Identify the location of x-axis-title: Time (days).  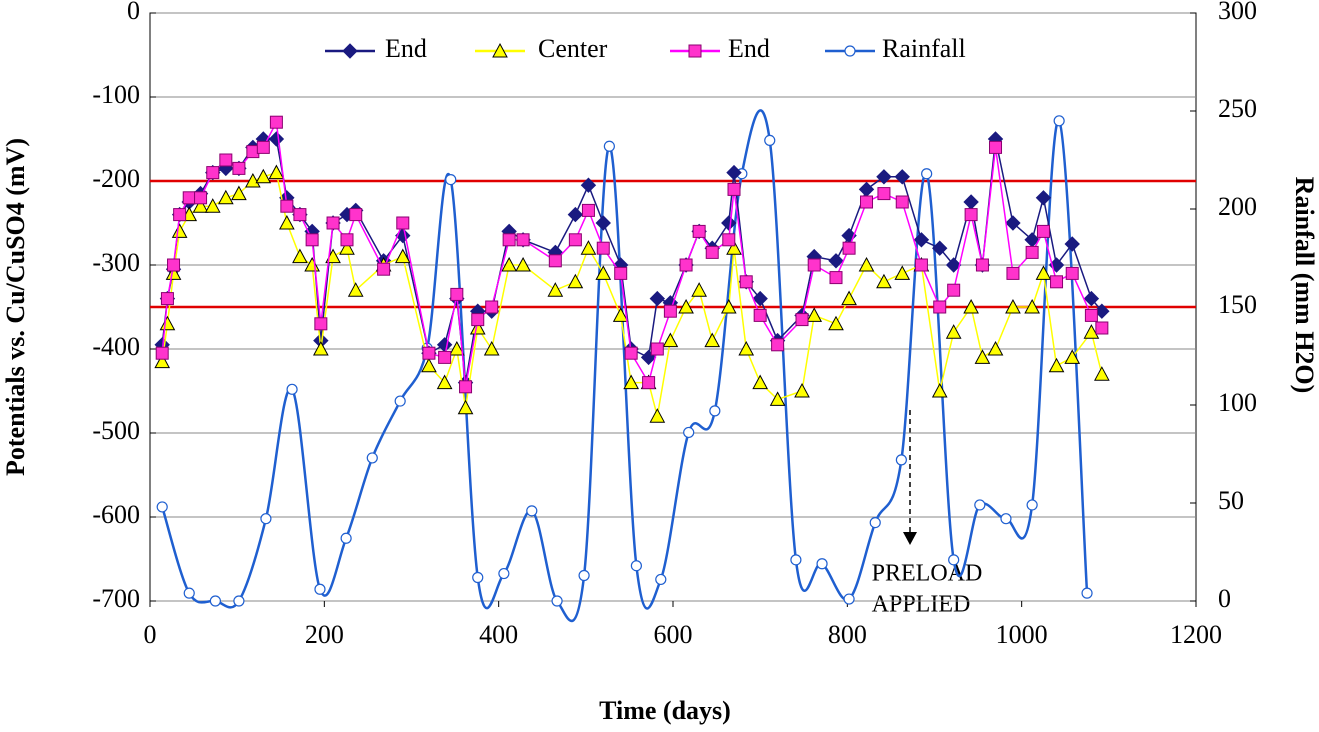
(665, 710).